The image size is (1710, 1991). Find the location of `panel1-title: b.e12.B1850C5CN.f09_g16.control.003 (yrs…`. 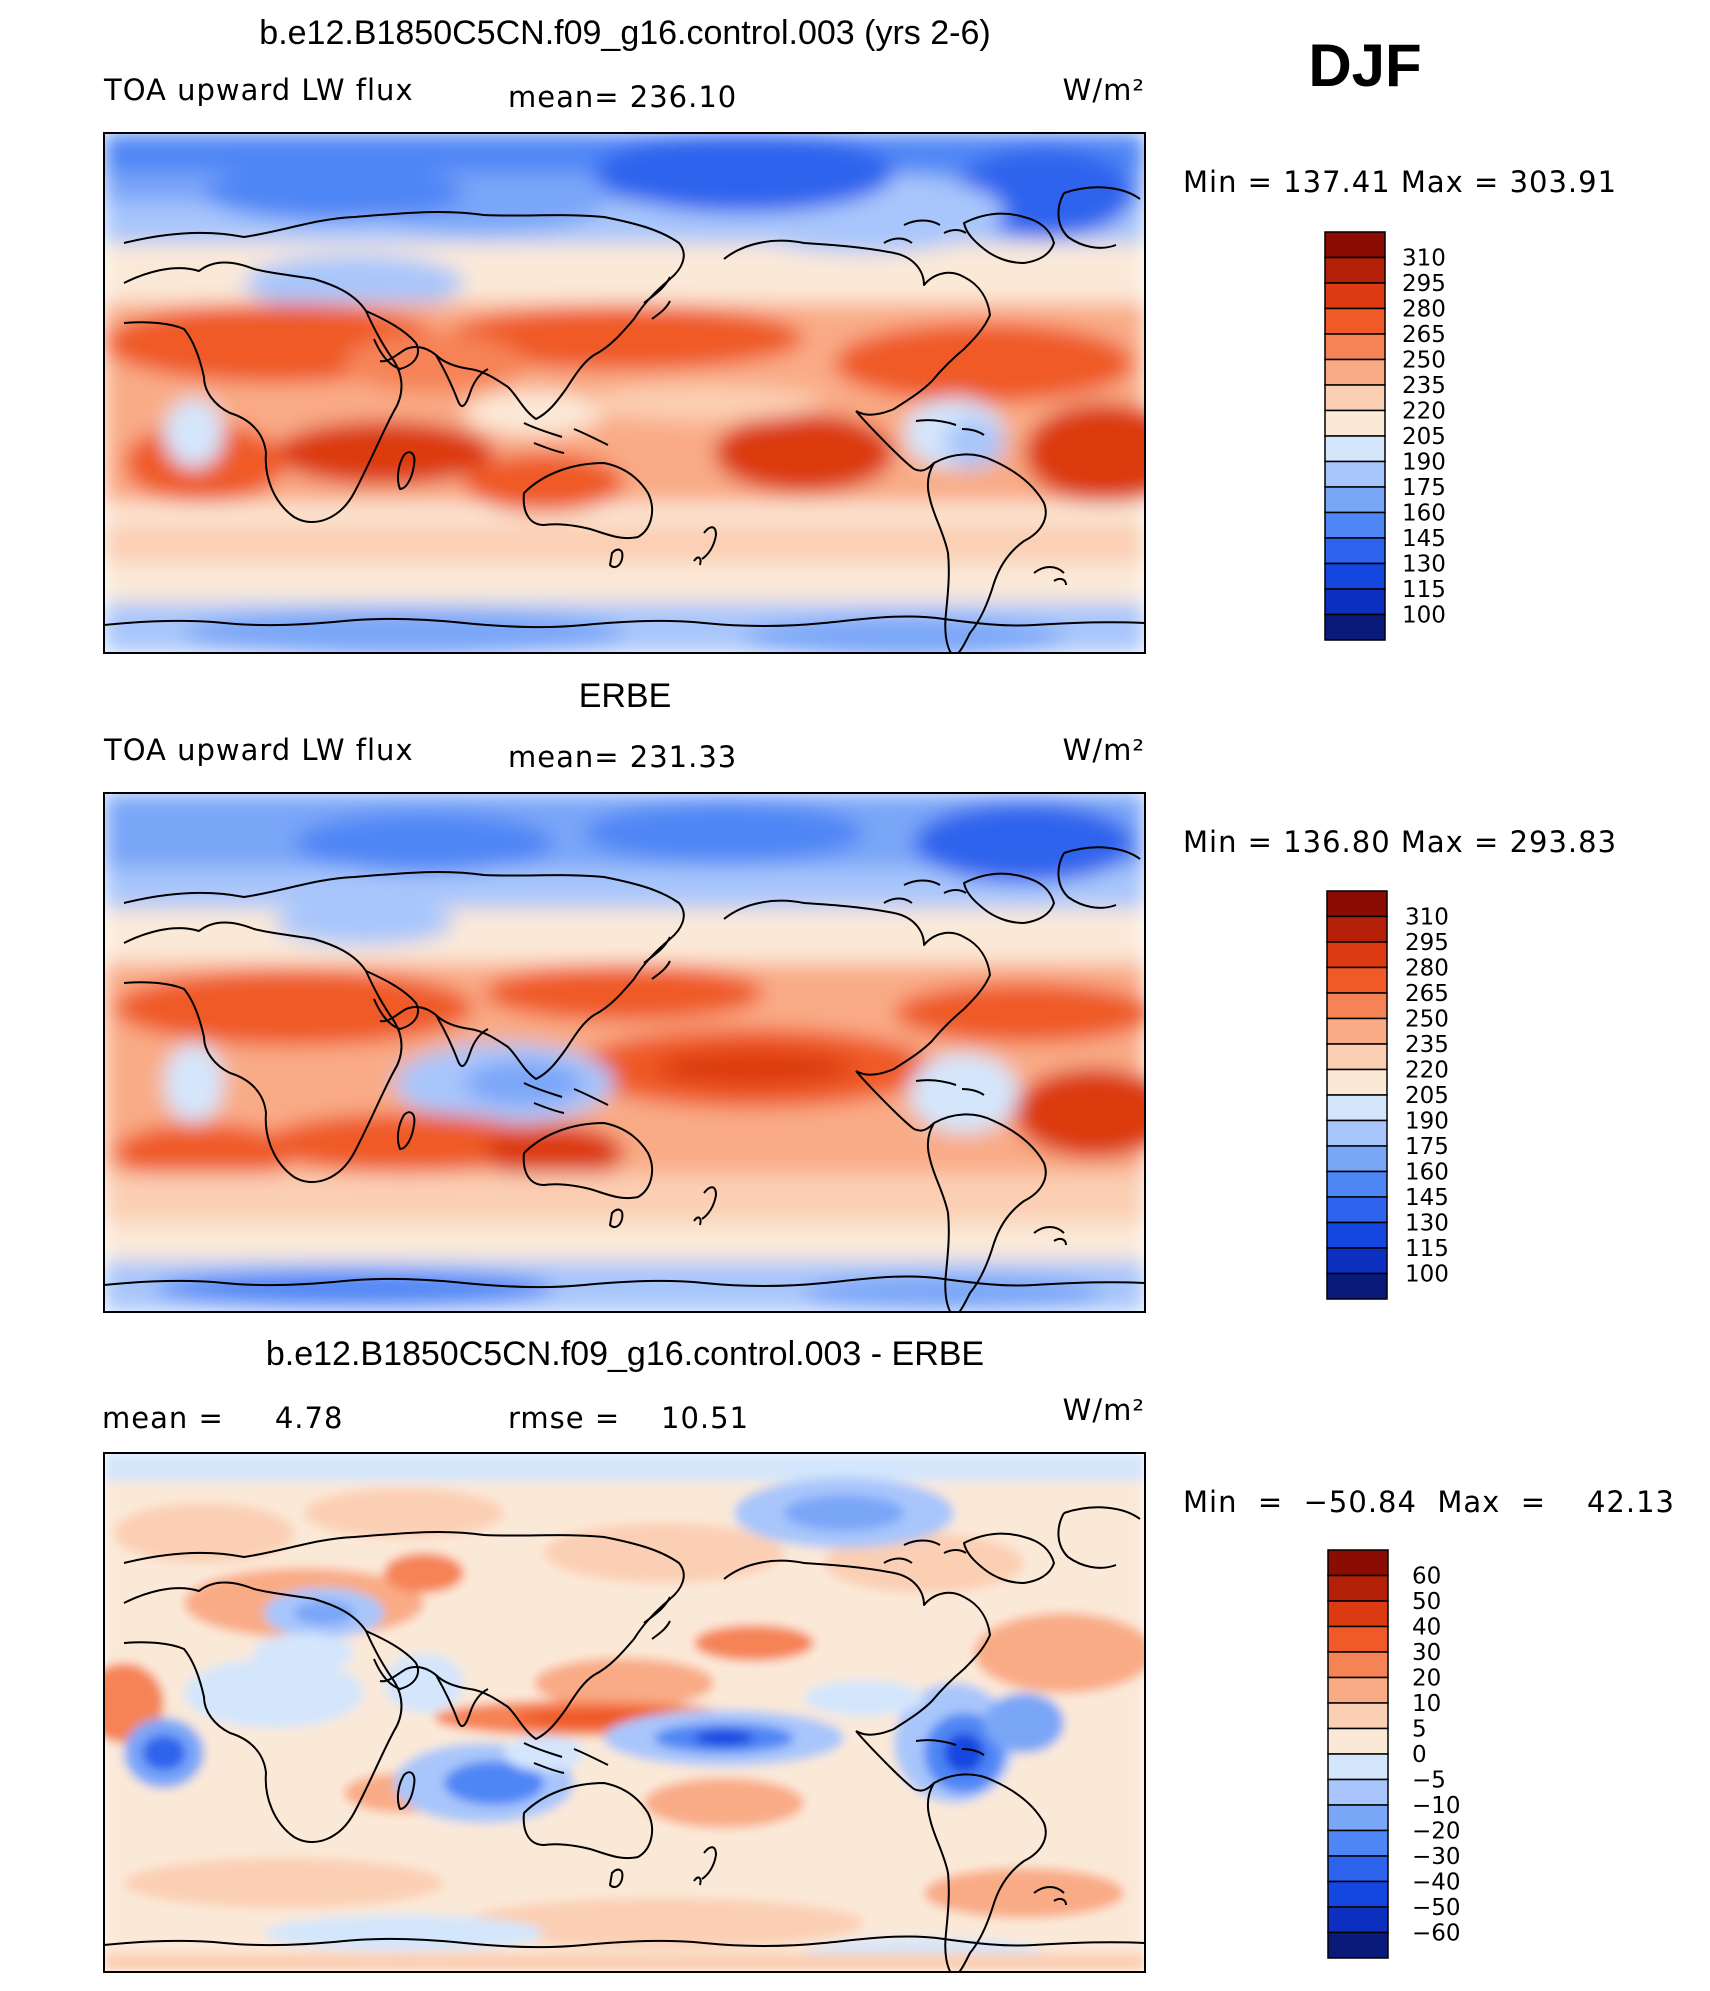

panel1-title: b.e12.B1850C5CN.f09_g16.control.003 (yrs… is located at coordinates (624, 33).